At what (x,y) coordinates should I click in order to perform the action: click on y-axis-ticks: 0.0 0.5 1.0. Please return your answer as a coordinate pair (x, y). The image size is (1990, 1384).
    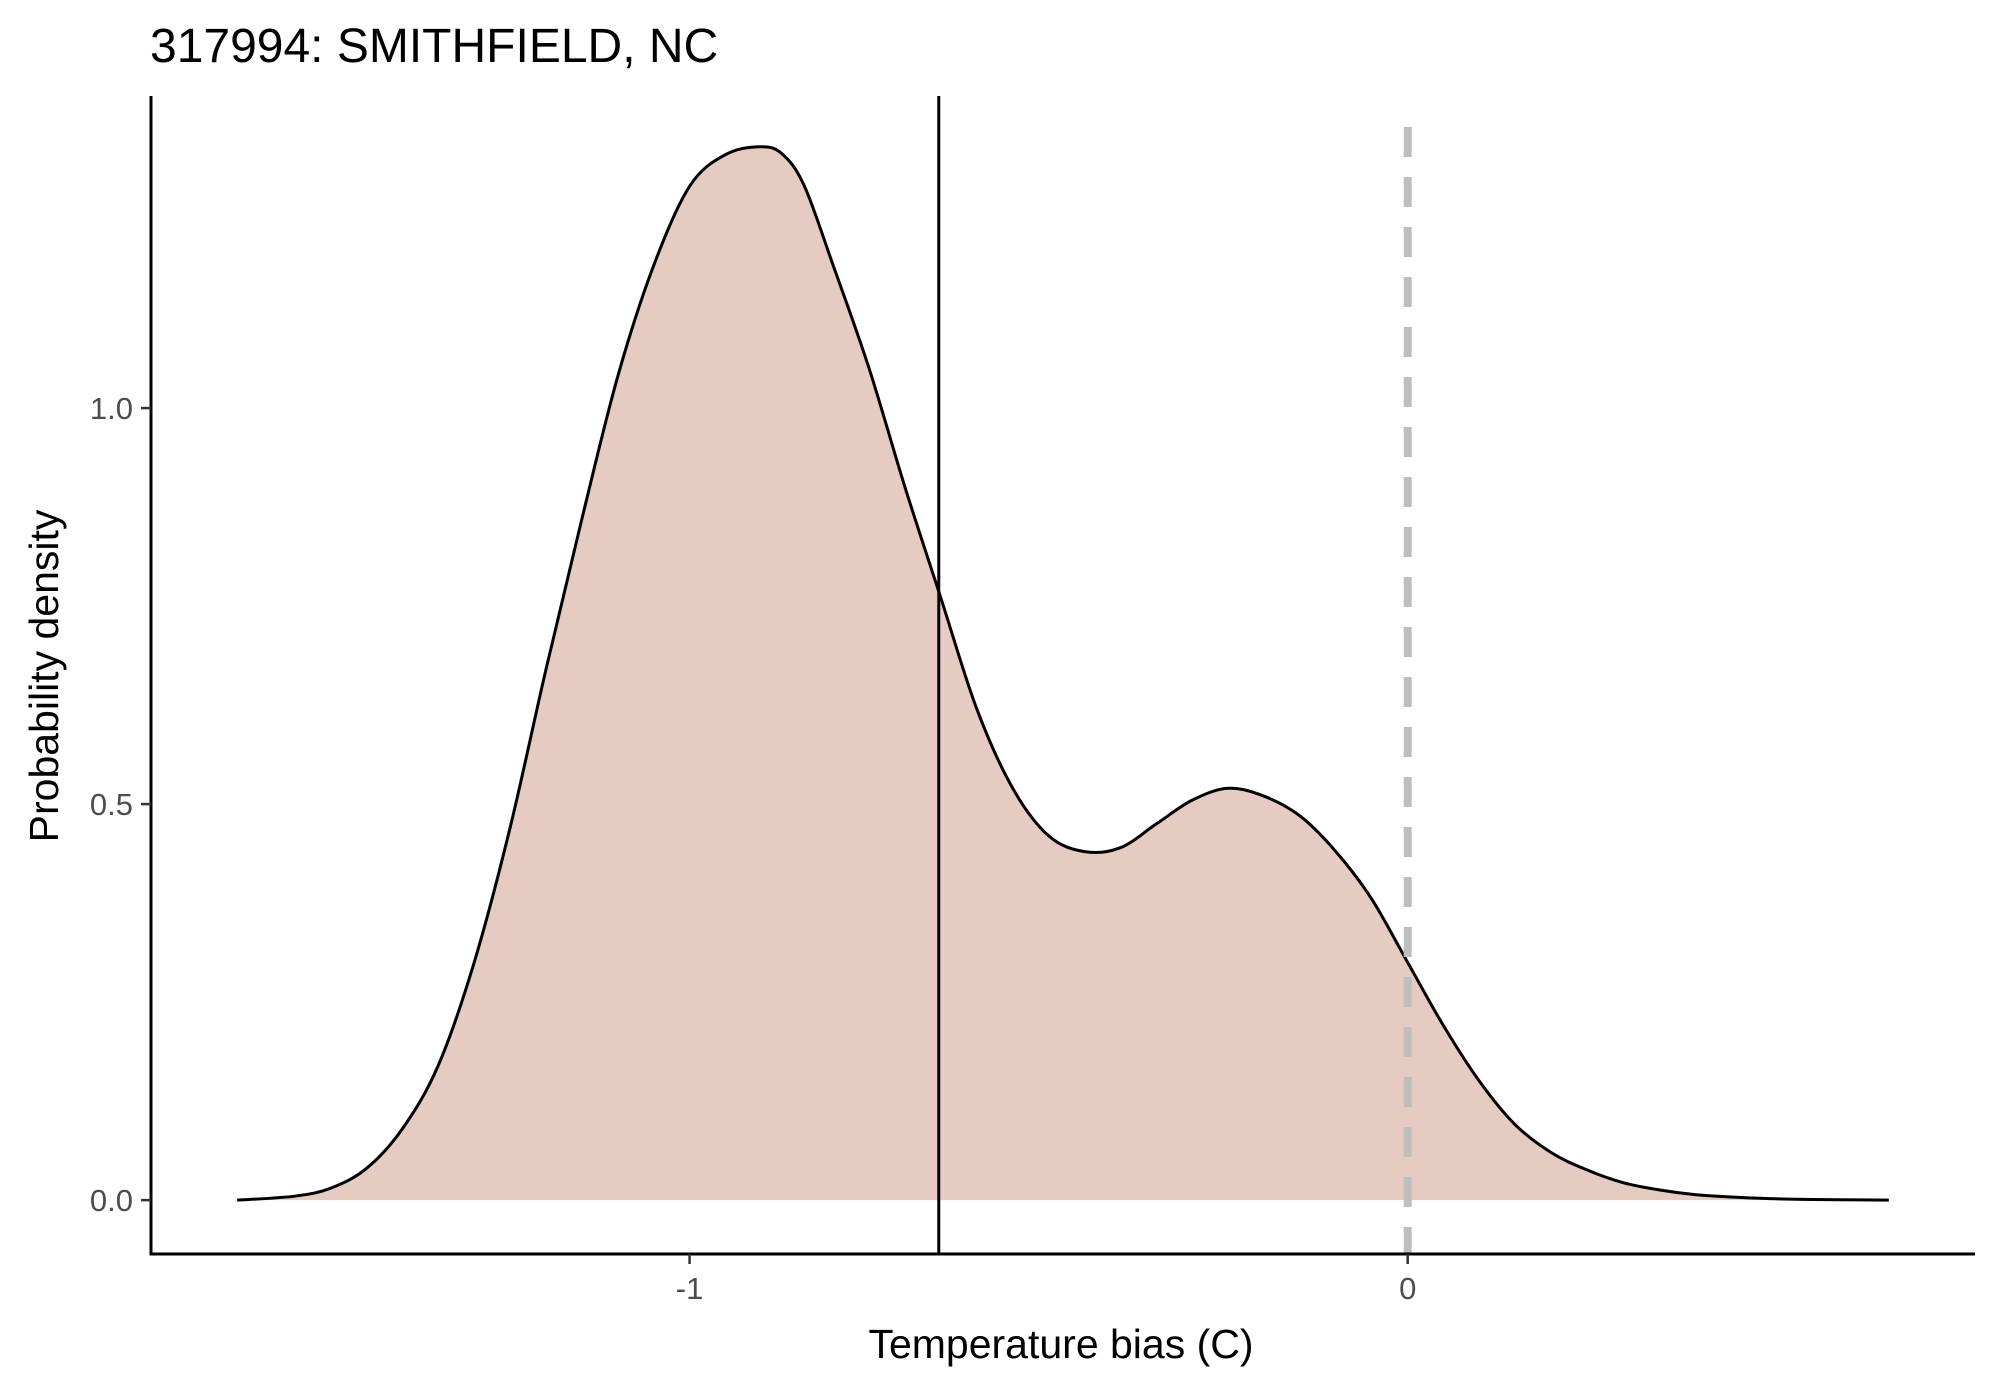
    Looking at the image, I should click on (120, 804).